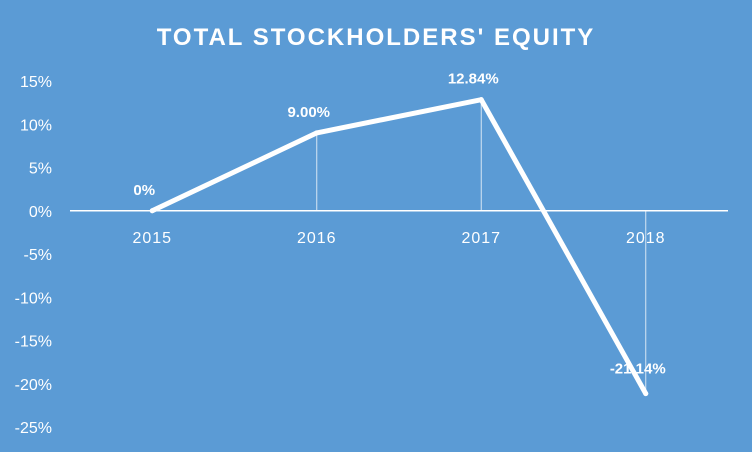  I want to click on data-label: 0%, so click(144, 190).